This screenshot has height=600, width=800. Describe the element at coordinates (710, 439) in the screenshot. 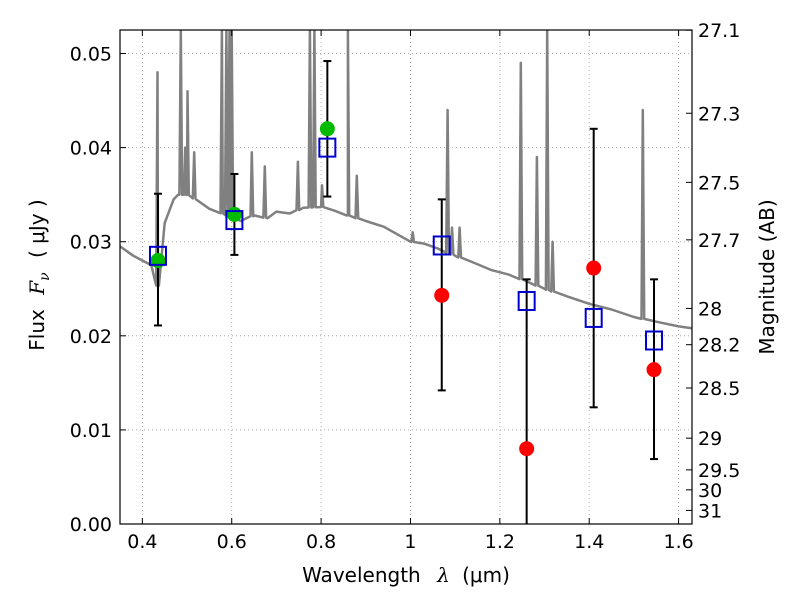

I see `right-tick-label: 29` at that location.